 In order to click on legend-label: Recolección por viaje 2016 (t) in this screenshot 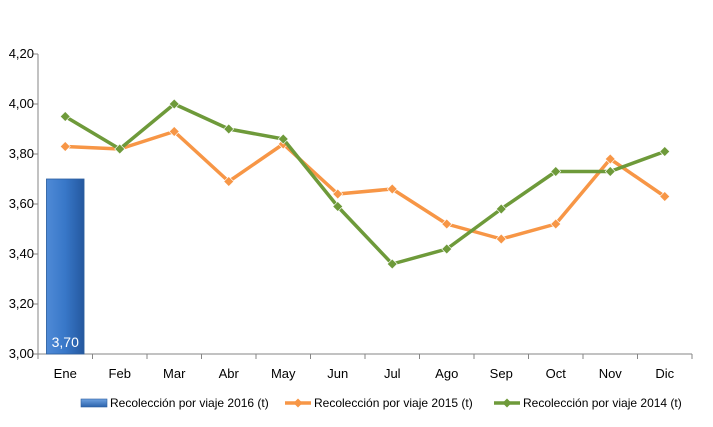, I will do `click(189, 403)`.